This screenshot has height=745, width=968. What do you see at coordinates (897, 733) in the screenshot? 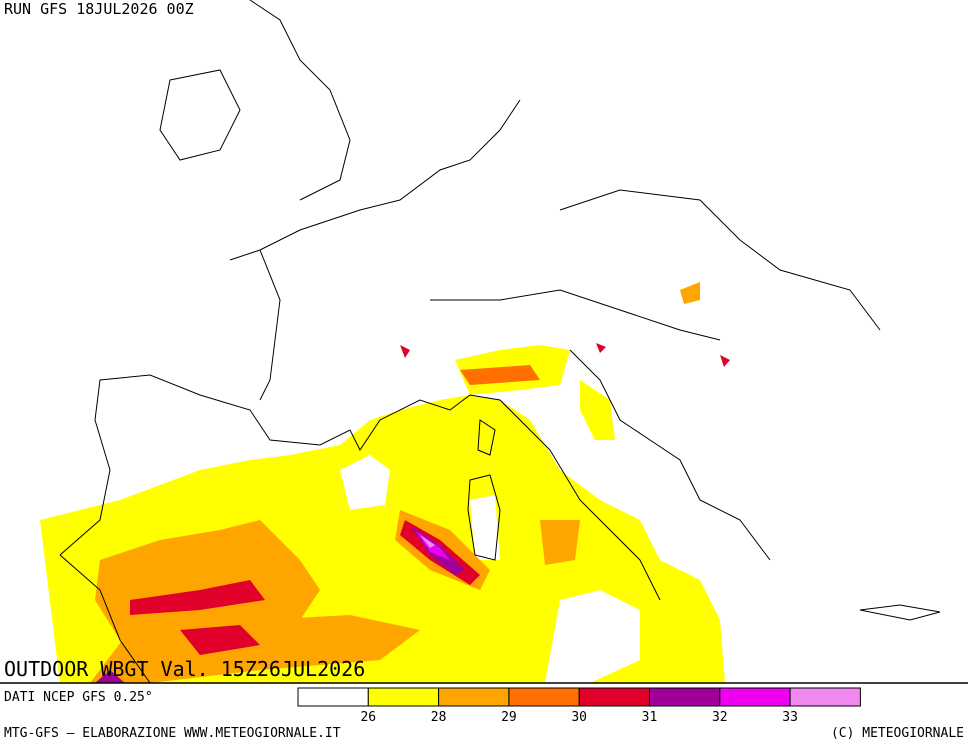
I see `copyright-label: (C) METEOGIORNALE` at bounding box center [897, 733].